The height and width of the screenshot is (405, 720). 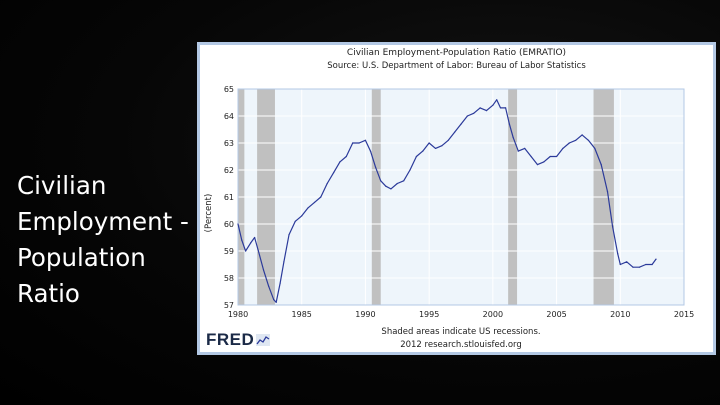 I want to click on x-tick-label-2000: 2000, so click(x=493, y=314).